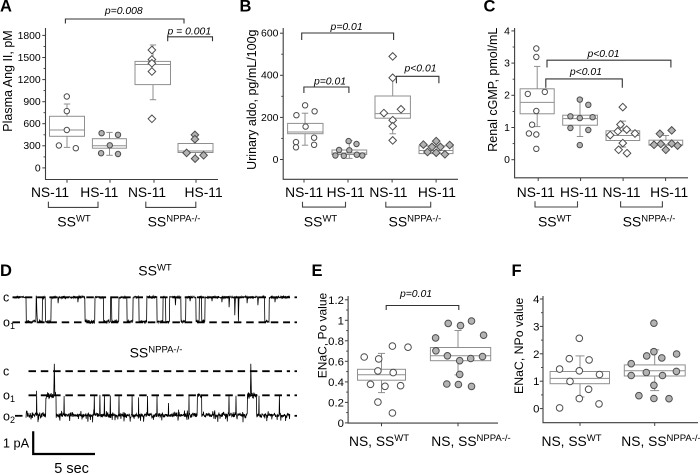 The height and width of the screenshot is (475, 700). I want to click on svg-text: C, so click(490, 8).